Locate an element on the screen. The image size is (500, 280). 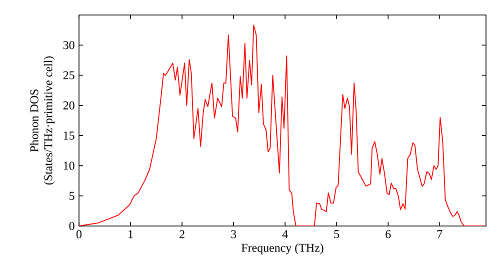
x-tick-label: 0 is located at coordinates (79, 234).